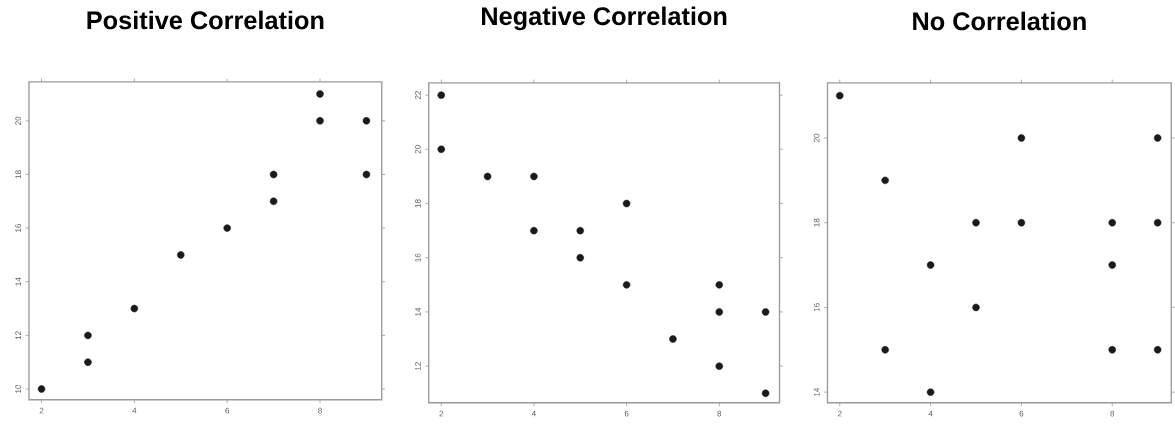  Describe the element at coordinates (18, 389) in the screenshot. I see `y-tick-label: 10` at that location.